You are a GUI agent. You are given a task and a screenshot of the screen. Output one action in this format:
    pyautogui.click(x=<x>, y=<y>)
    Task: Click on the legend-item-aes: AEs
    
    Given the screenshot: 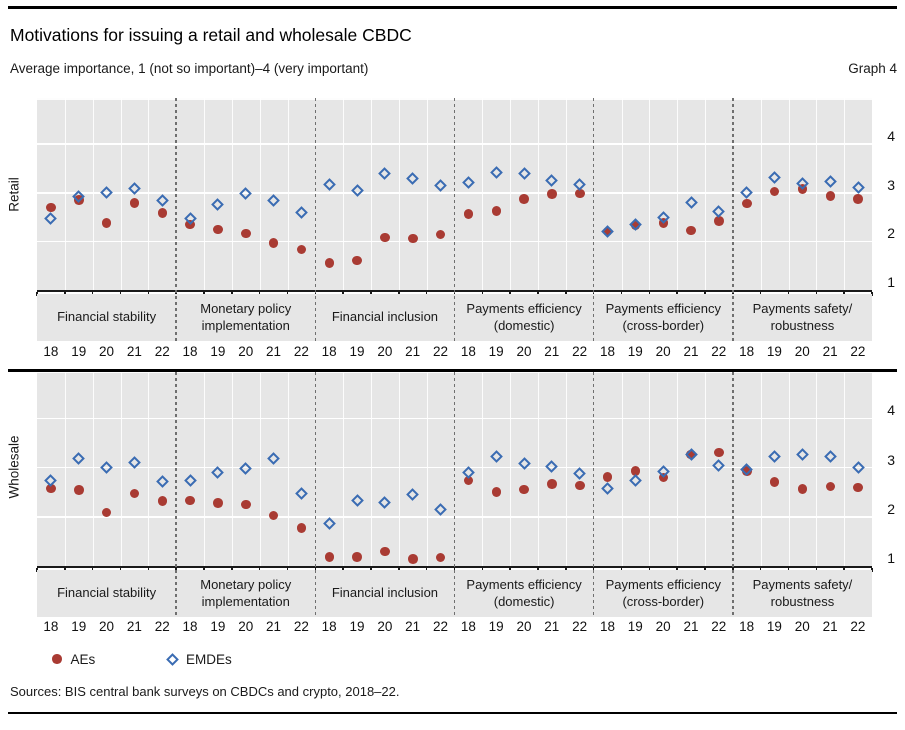 What is the action you would take?
    pyautogui.click(x=73, y=659)
    